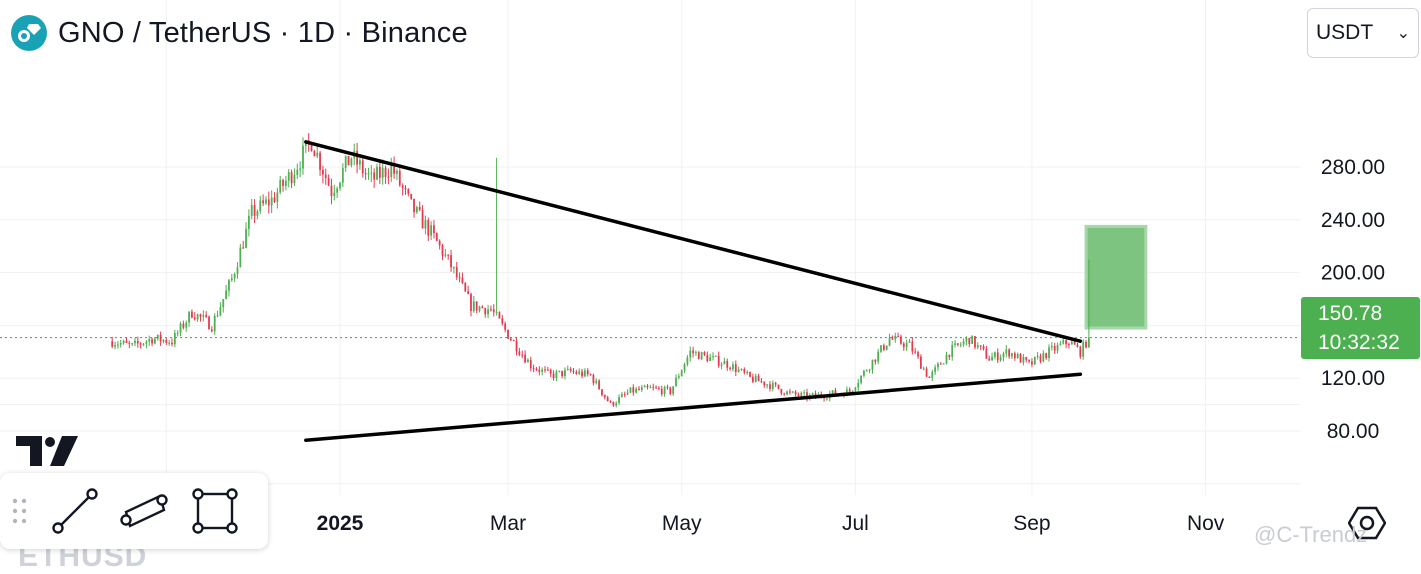 This screenshot has height=574, width=1421. What do you see at coordinates (1031, 523) in the screenshot?
I see `time-tick-label: Sep` at bounding box center [1031, 523].